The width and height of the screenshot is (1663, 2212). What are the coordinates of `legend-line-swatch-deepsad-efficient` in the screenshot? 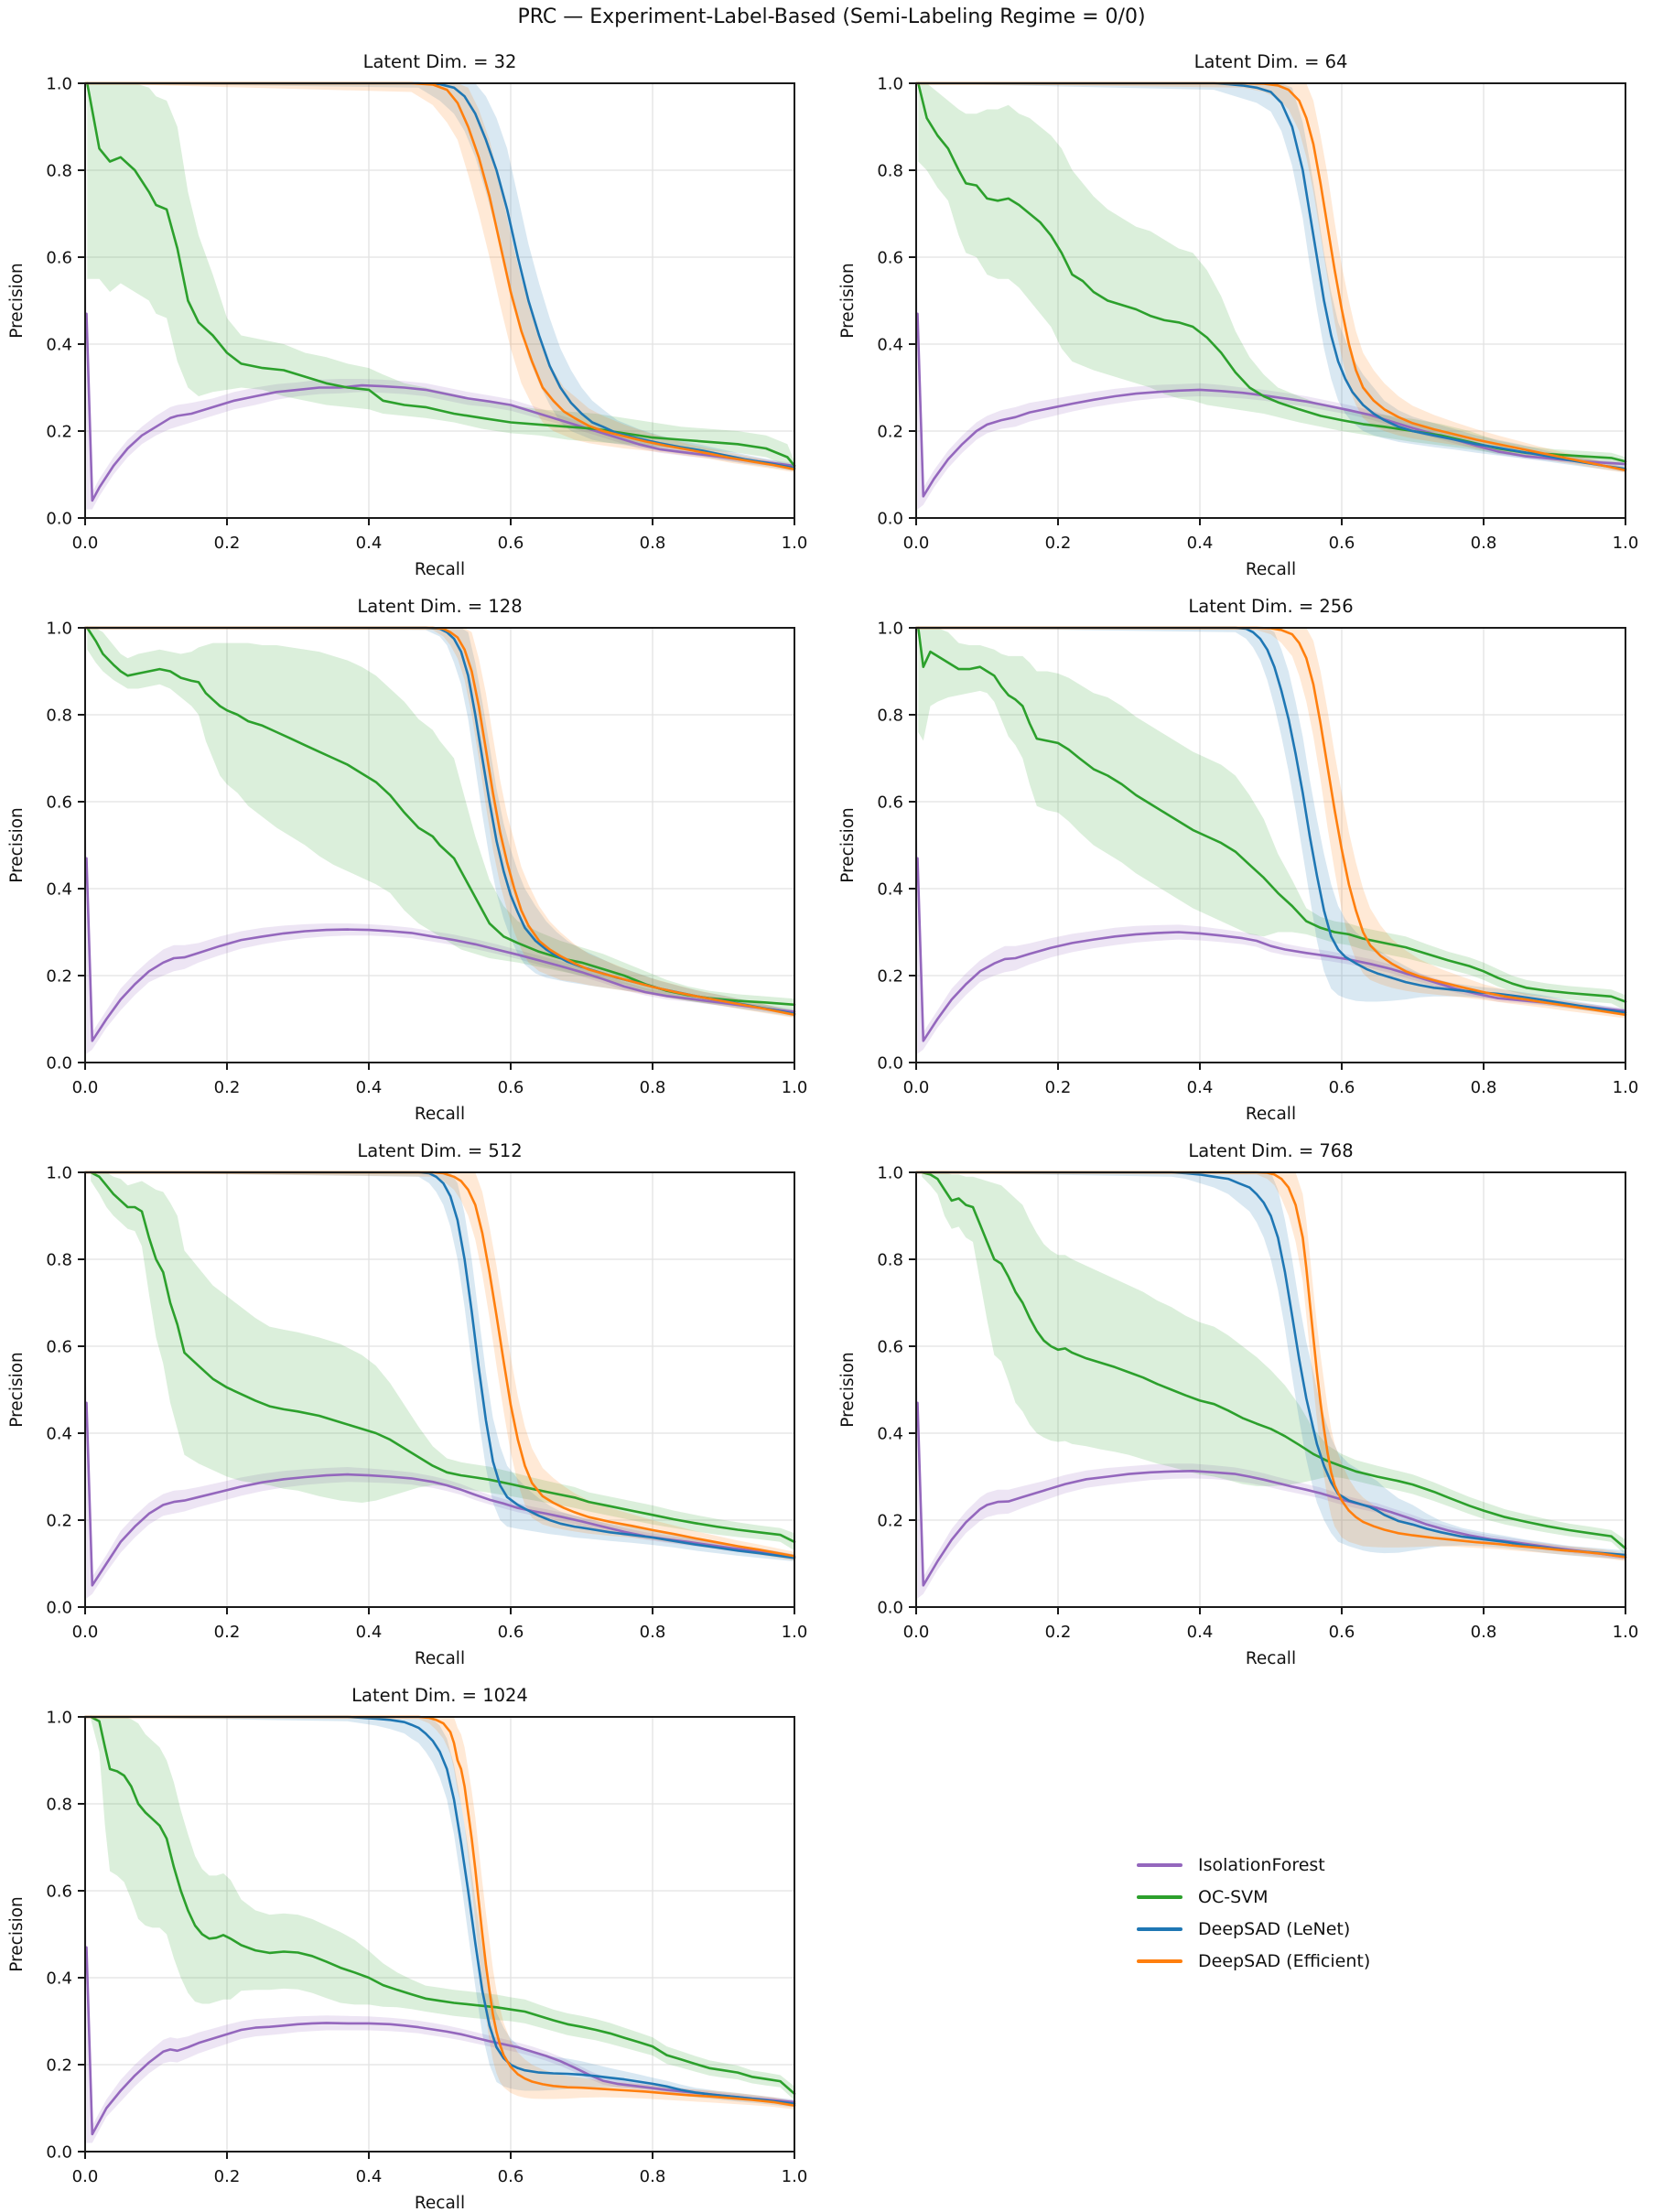 It's located at (1159, 1961).